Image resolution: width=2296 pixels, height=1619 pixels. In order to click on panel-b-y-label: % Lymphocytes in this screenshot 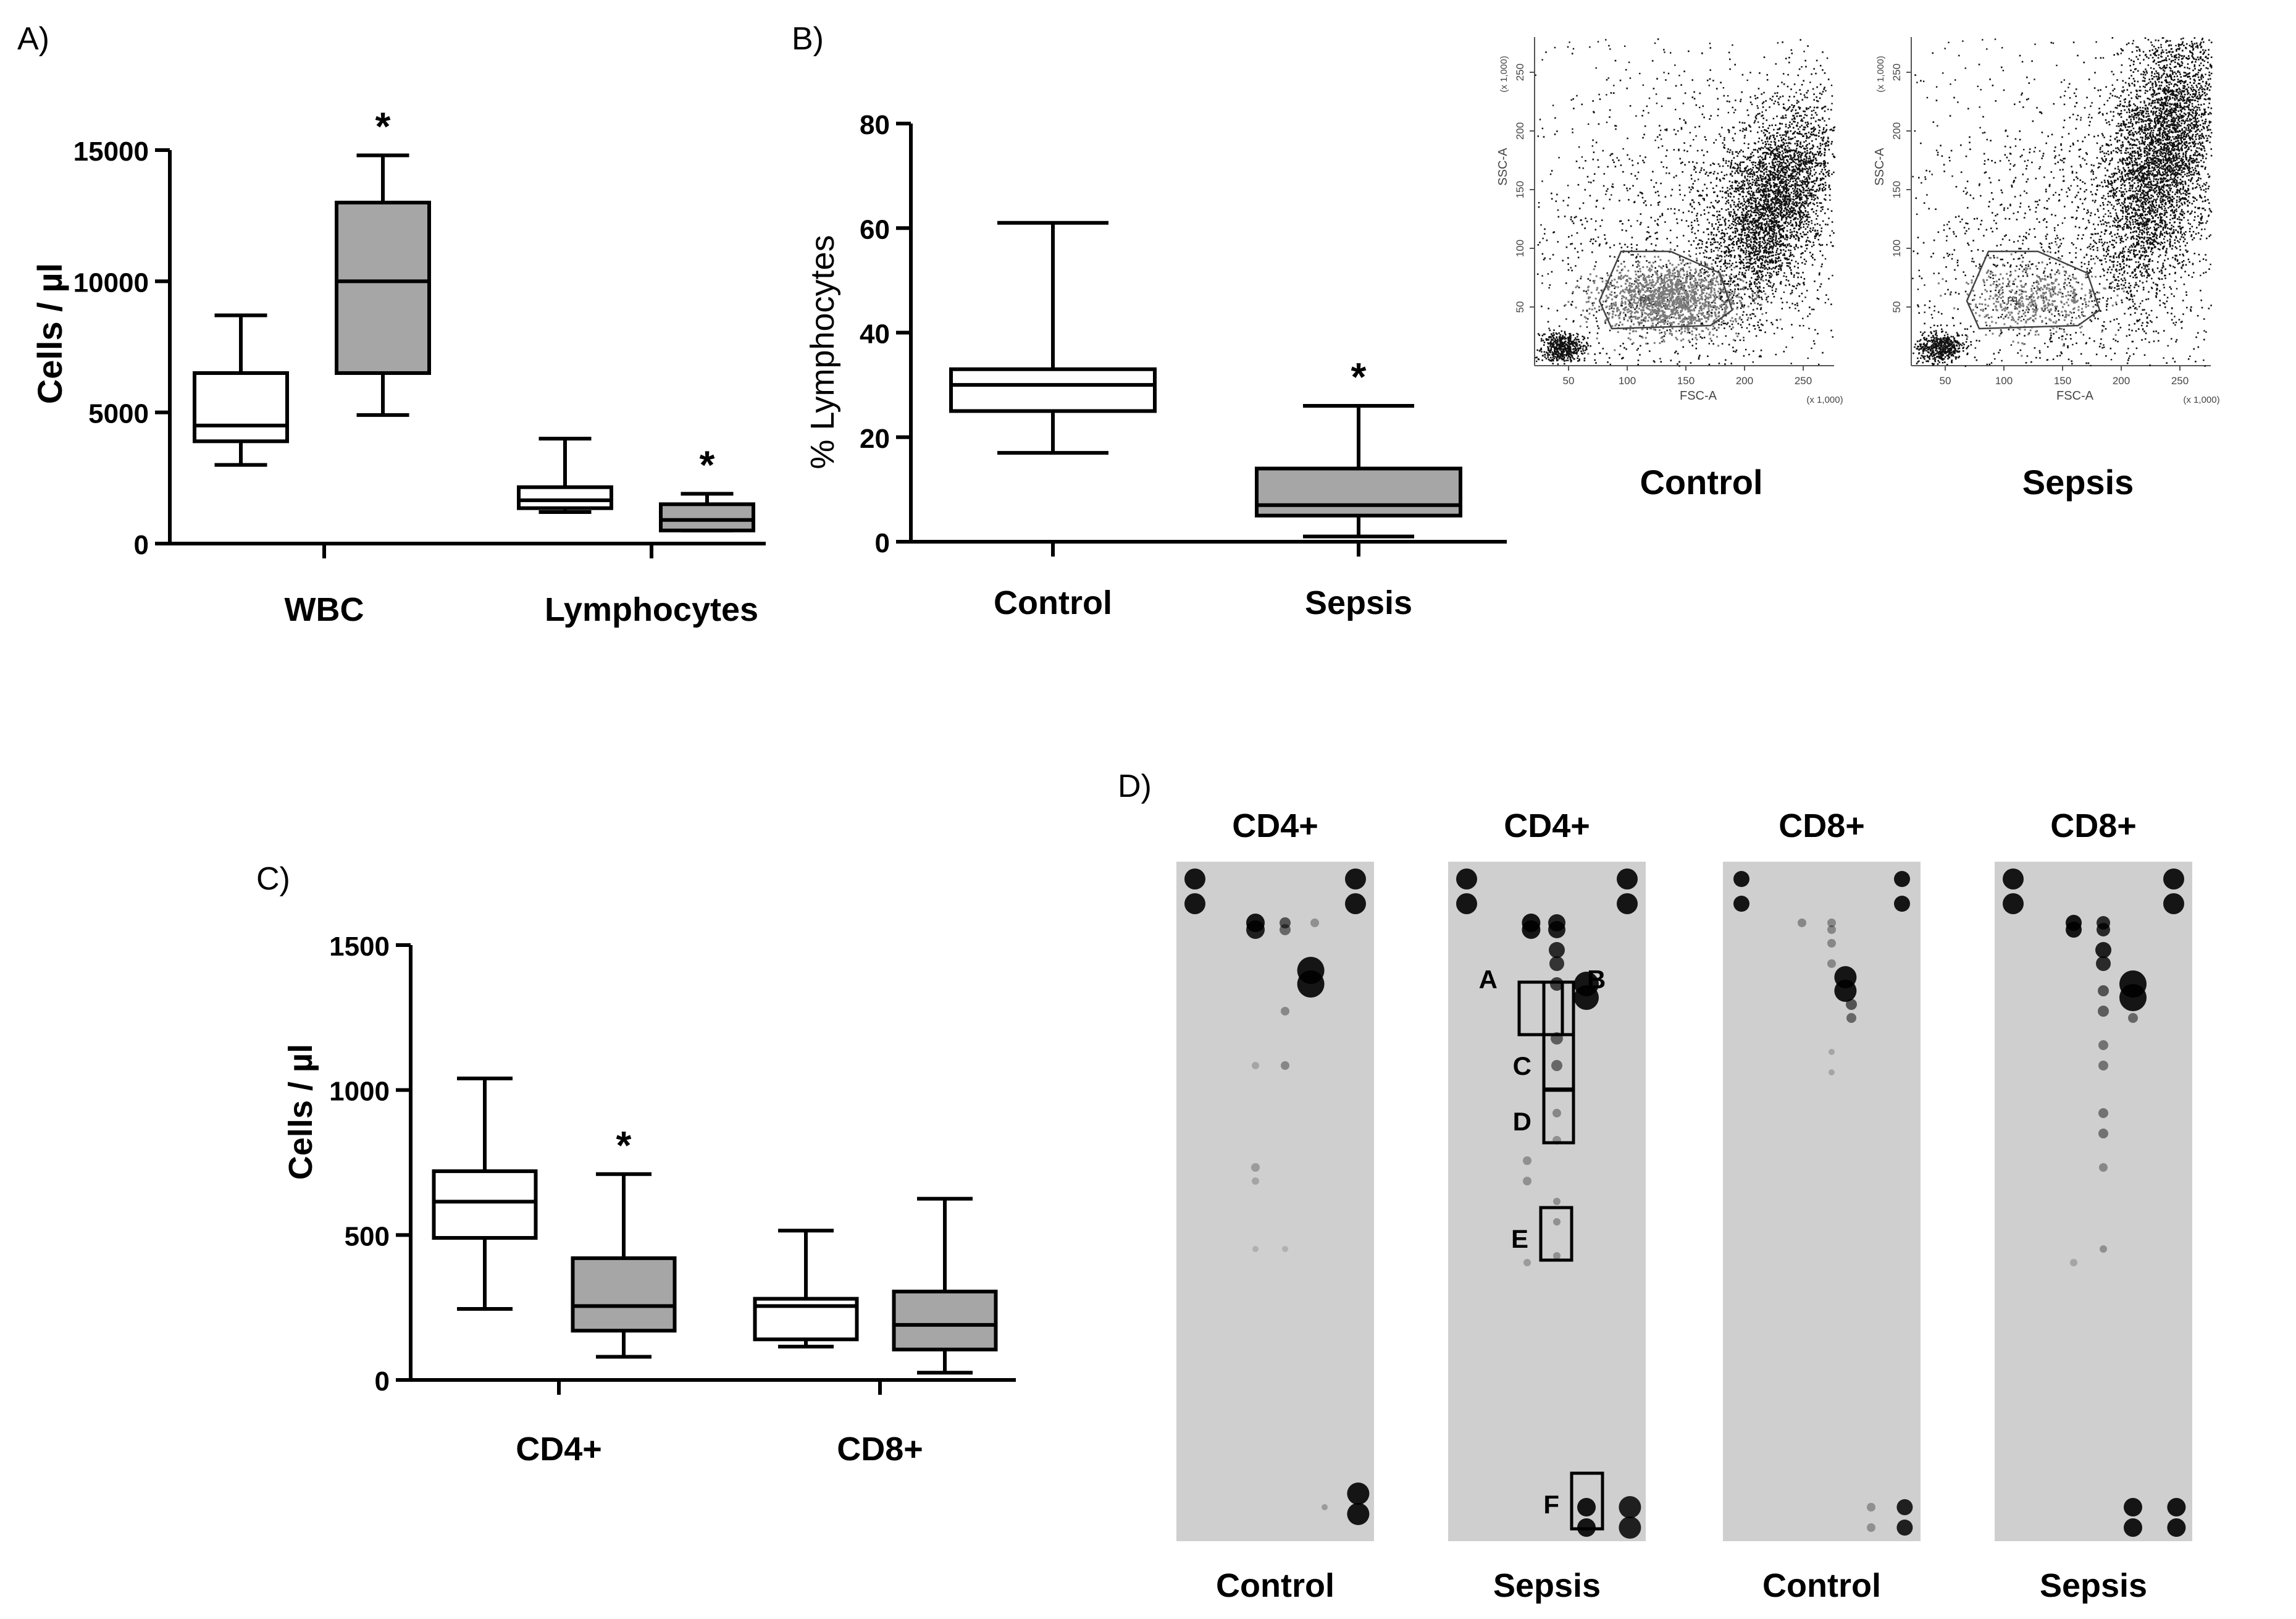, I will do `click(822, 352)`.